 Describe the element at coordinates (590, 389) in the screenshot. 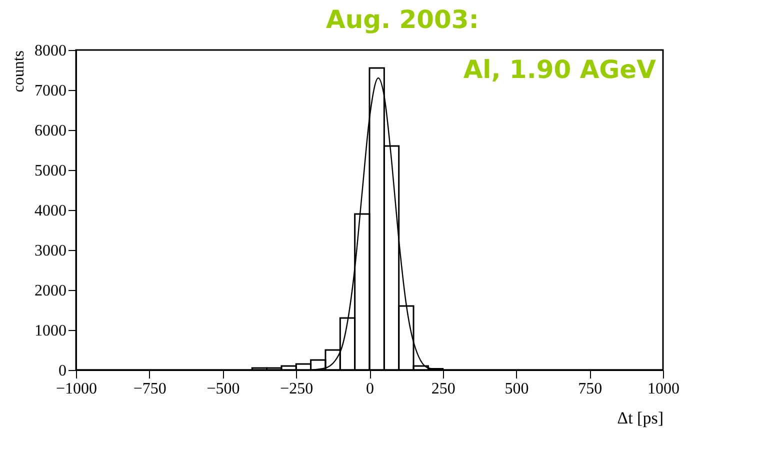

I see `x-tick-label: 750` at that location.